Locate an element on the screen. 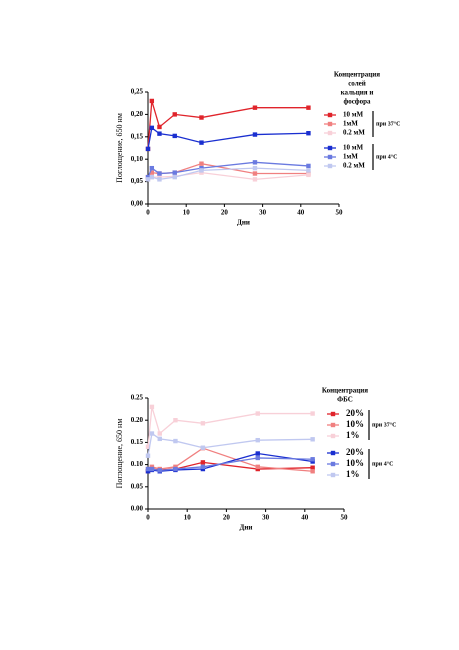 The width and height of the screenshot is (459, 650). y-tick-label: 0,25 is located at coordinates (137, 92).